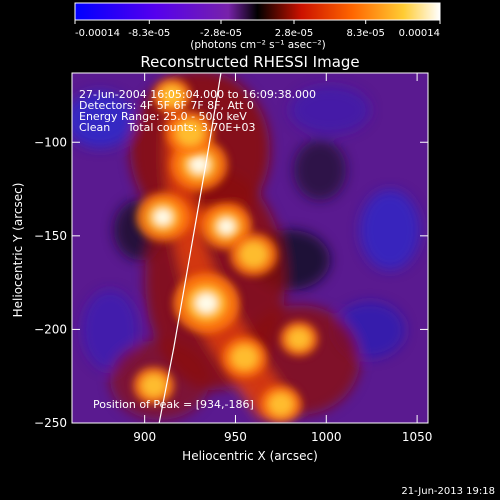 The height and width of the screenshot is (500, 500). I want to click on colorbar-tick-label: -0.00014, so click(97, 33).